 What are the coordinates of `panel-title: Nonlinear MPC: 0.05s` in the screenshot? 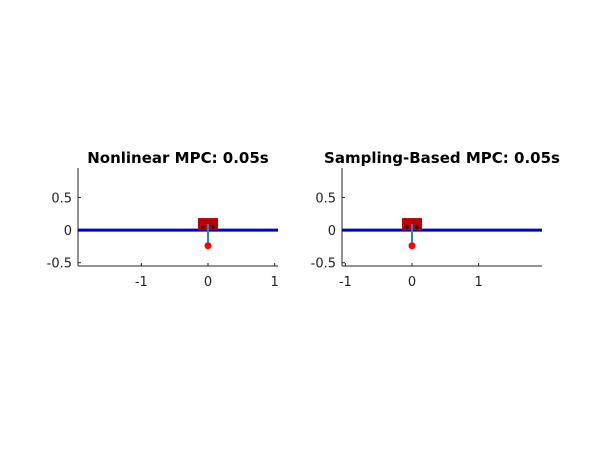 It's located at (178, 158).